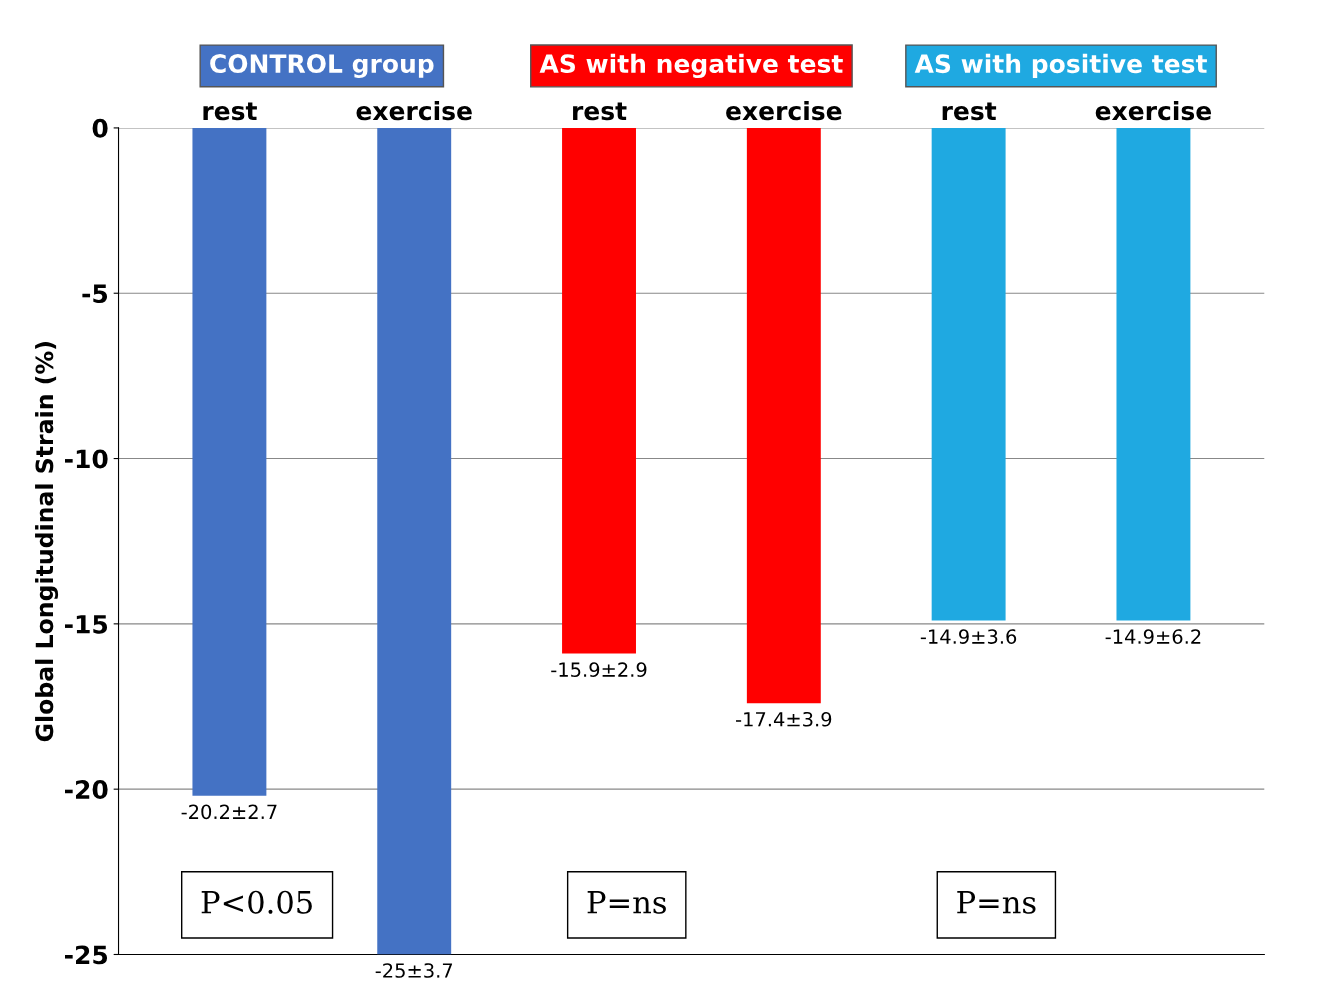  What do you see at coordinates (47, 542) in the screenshot?
I see `y-axis-title: Global Longitudinal Strain (%)` at bounding box center [47, 542].